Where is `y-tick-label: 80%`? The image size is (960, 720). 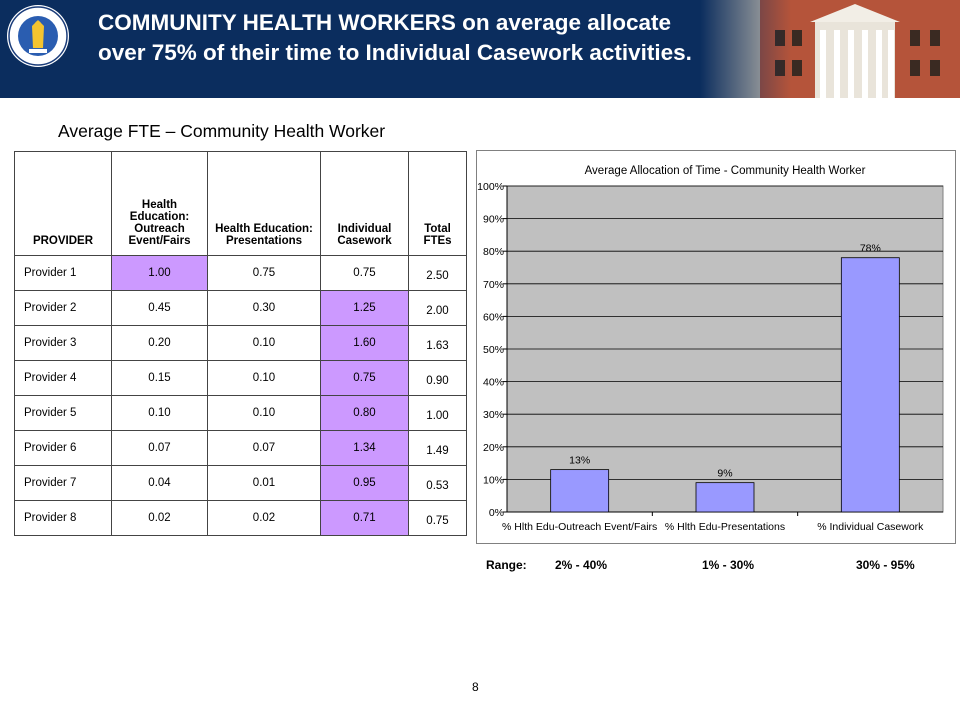 y-tick-label: 80% is located at coordinates (493, 252).